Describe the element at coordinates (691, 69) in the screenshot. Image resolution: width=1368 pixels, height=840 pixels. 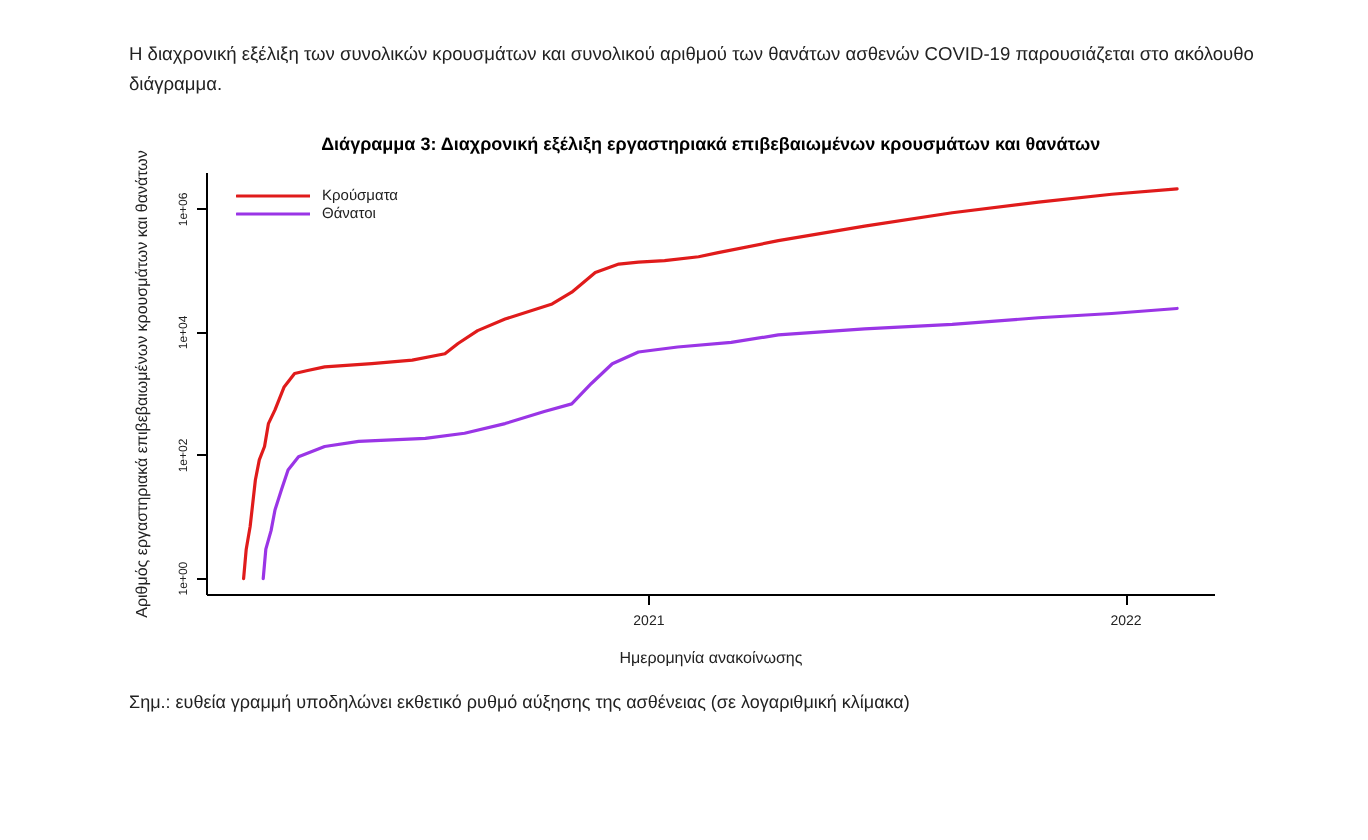
I see `text: Η διαχρονική εξέλιξη των συνολικών κρουσμάτων και συνολικού αριθμού των θανάτων ασθενών COVID-19 παρουσιάζεται στο ακόλουθο διάγραμμα.` at that location.